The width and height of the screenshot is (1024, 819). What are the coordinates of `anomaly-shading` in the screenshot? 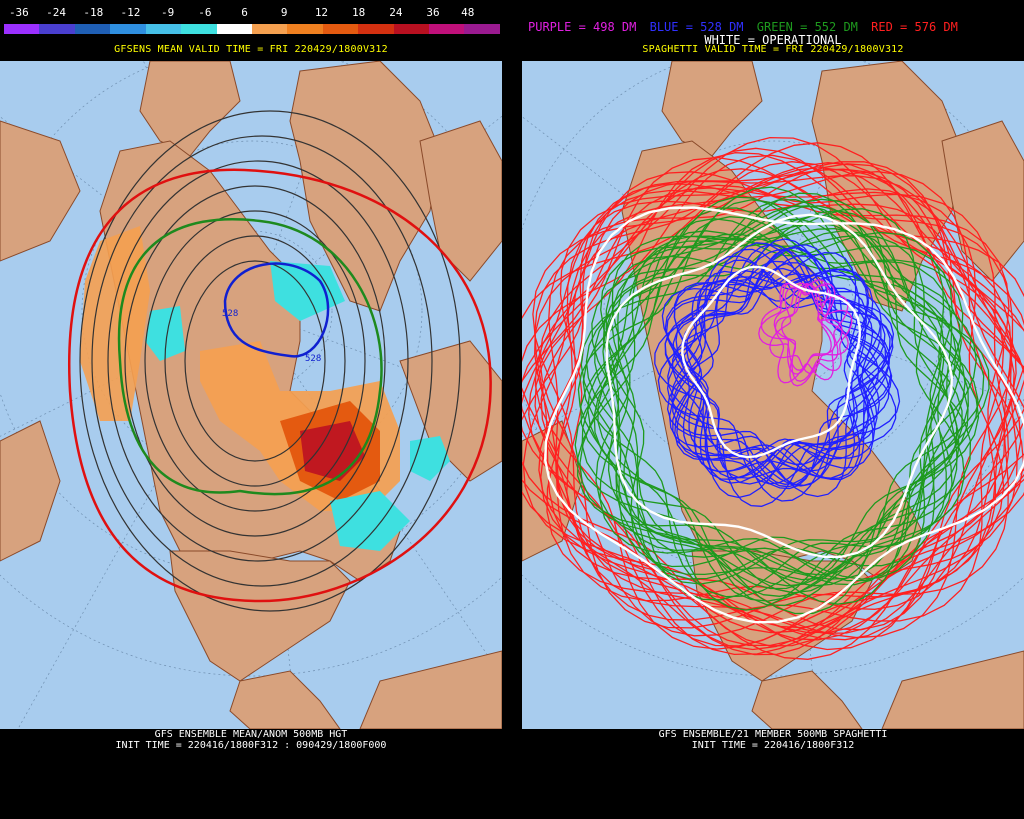 It's located at (265, 388).